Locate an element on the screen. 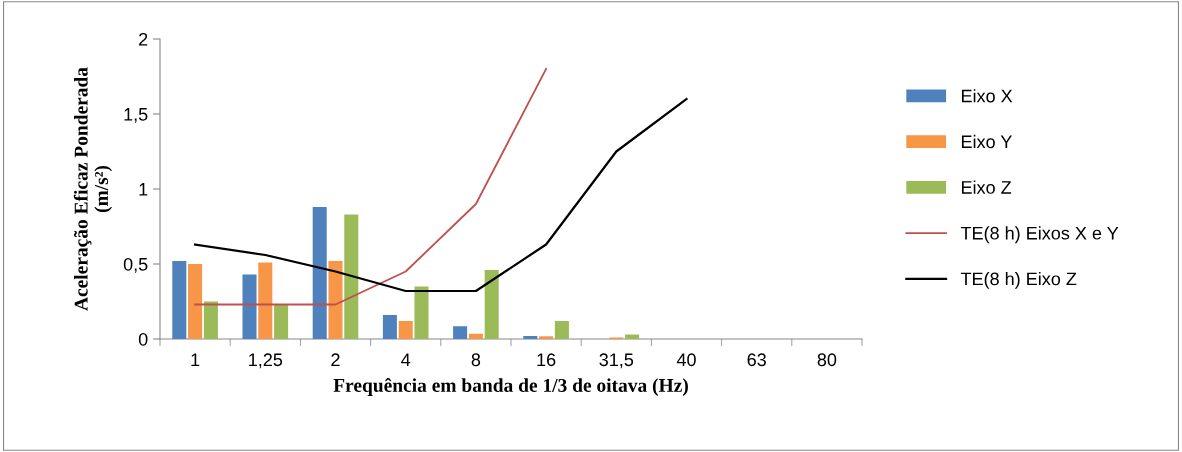 The height and width of the screenshot is (452, 1182). y-tick-label: 0 is located at coordinates (143, 339).